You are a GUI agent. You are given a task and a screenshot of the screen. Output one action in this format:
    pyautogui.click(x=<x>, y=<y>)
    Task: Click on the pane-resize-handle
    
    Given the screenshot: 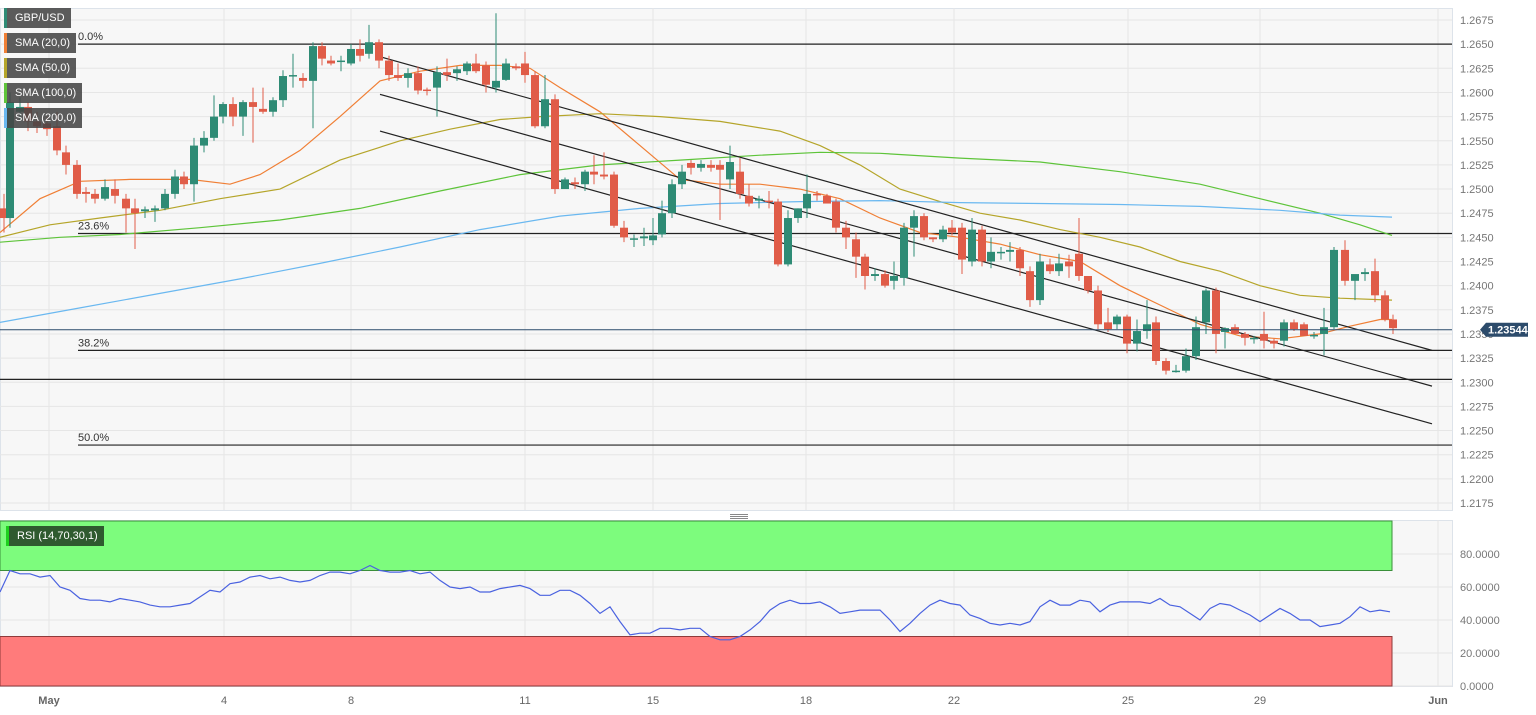 What is the action you would take?
    pyautogui.click(x=739, y=517)
    